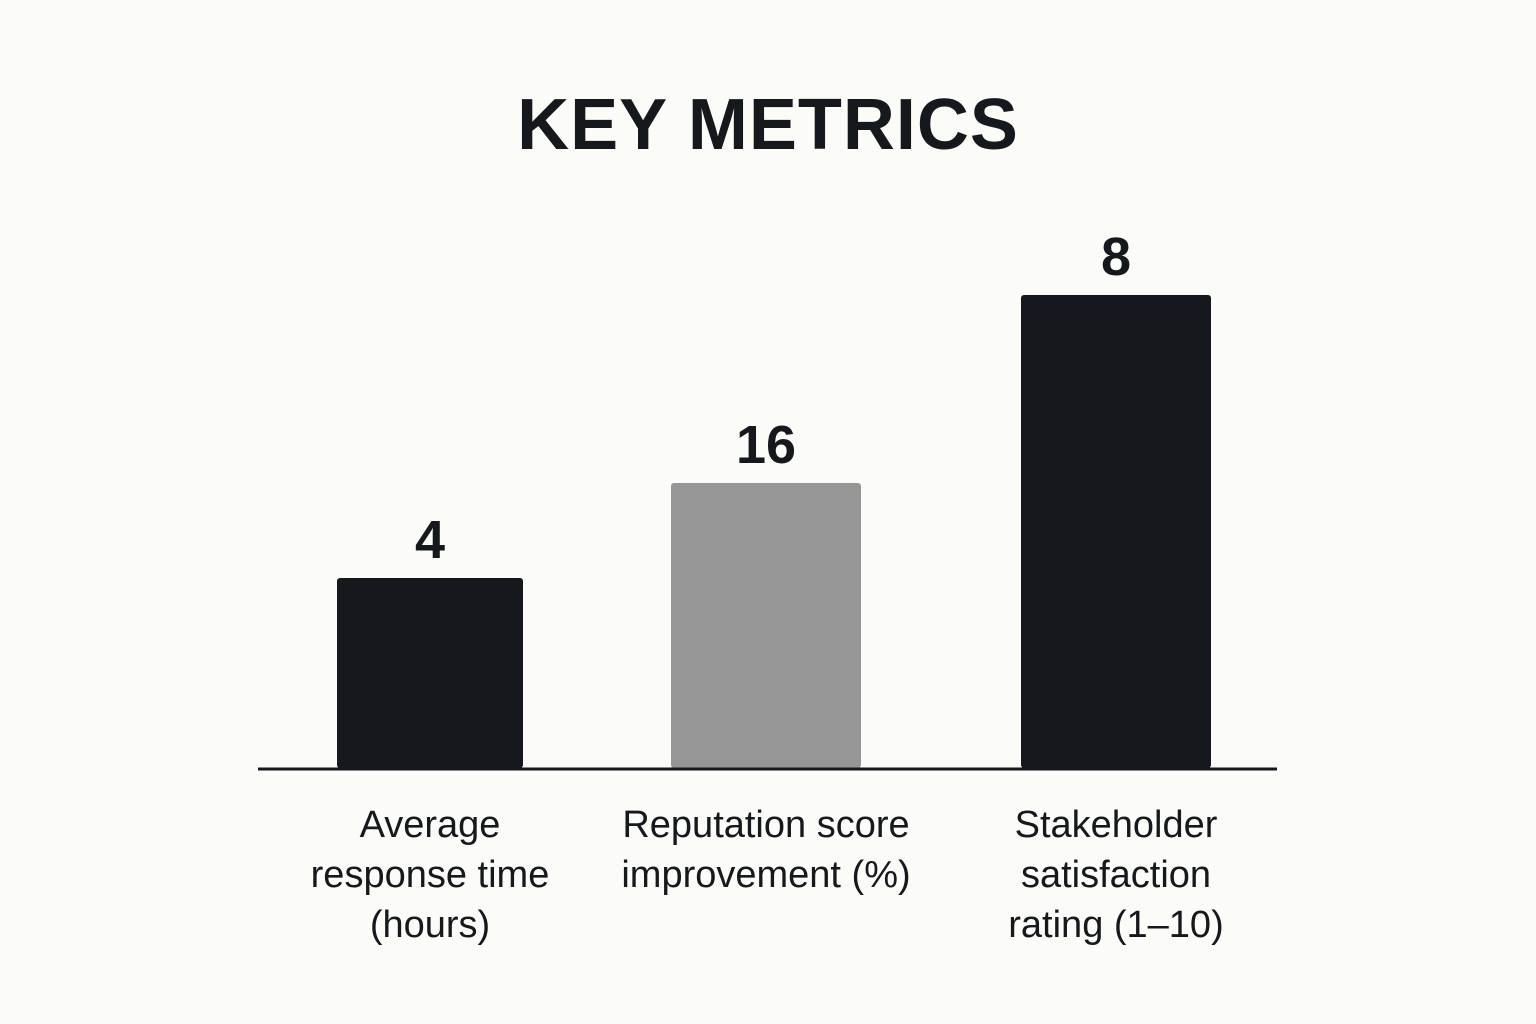 The width and height of the screenshot is (1536, 1024). I want to click on category-label-line: rating (1–10), so click(1116, 925).